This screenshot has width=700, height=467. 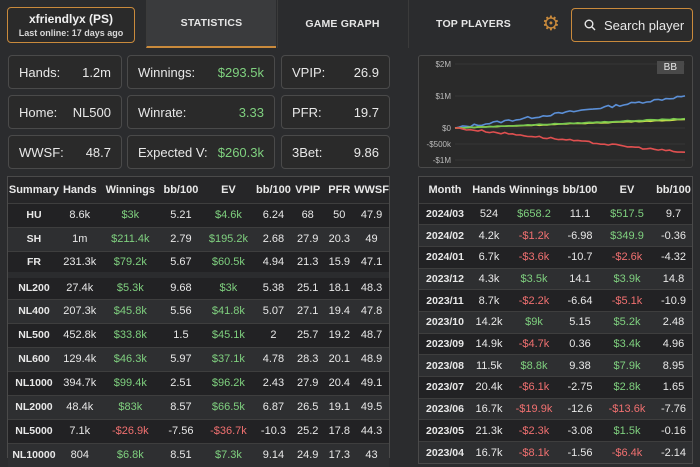 I want to click on summary-col-header: PFR, so click(x=339, y=190).